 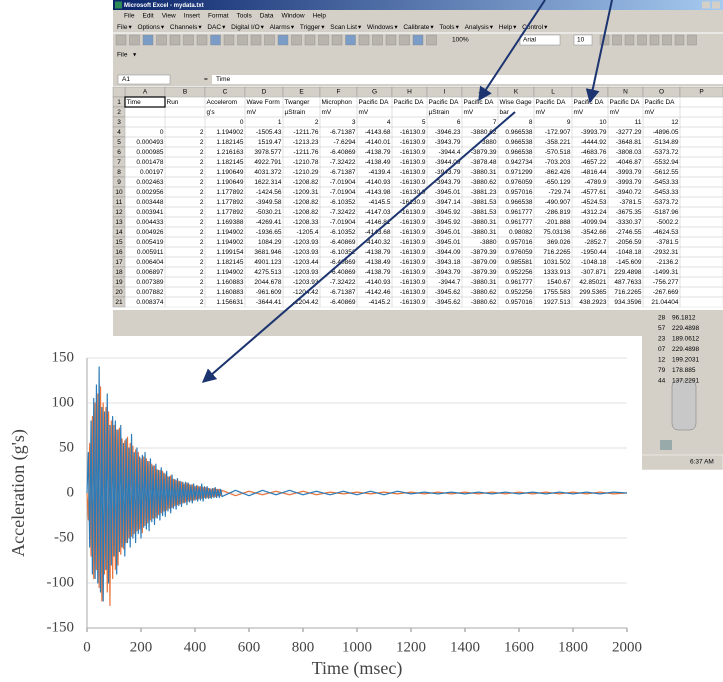 I want to click on cell-clip: -3945.62, so click(x=448, y=292).